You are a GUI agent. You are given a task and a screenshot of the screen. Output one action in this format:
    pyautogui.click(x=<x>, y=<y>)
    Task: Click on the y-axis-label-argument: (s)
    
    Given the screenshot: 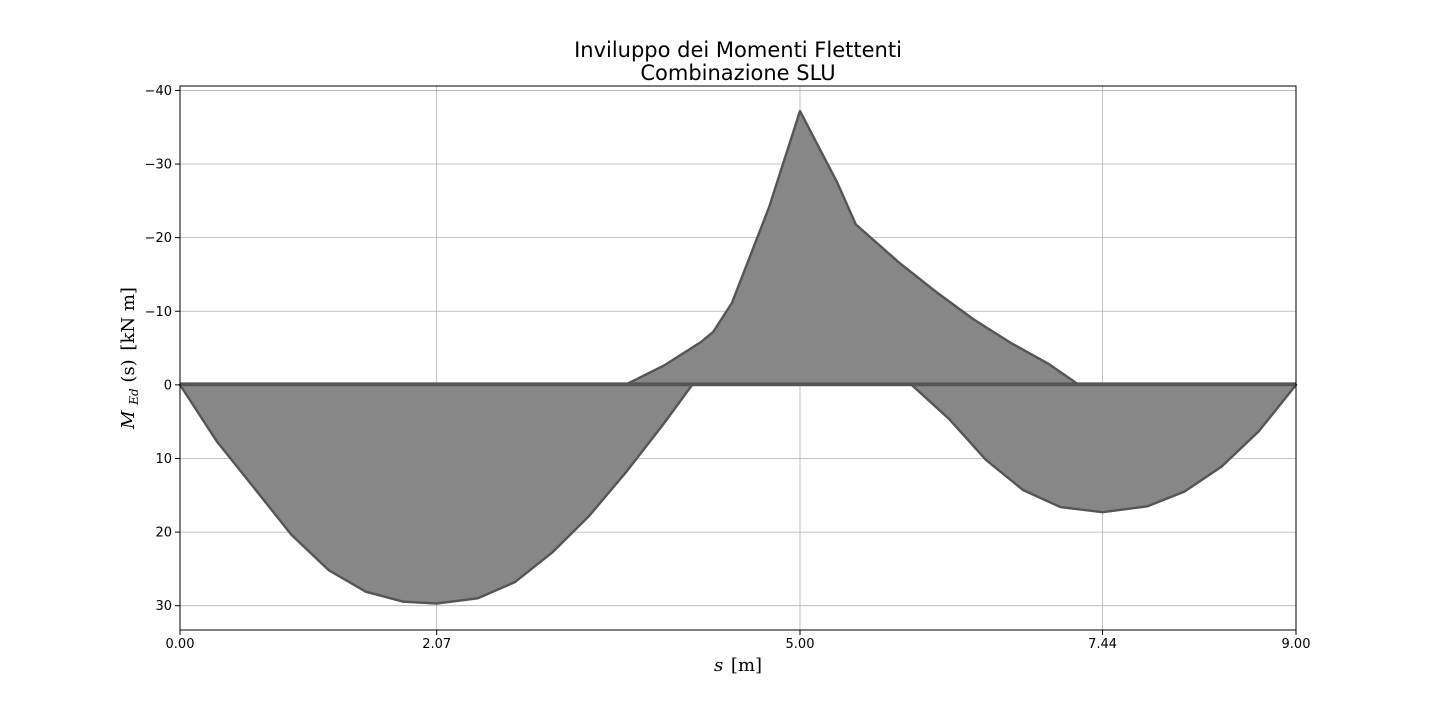 What is the action you would take?
    pyautogui.click(x=128, y=370)
    